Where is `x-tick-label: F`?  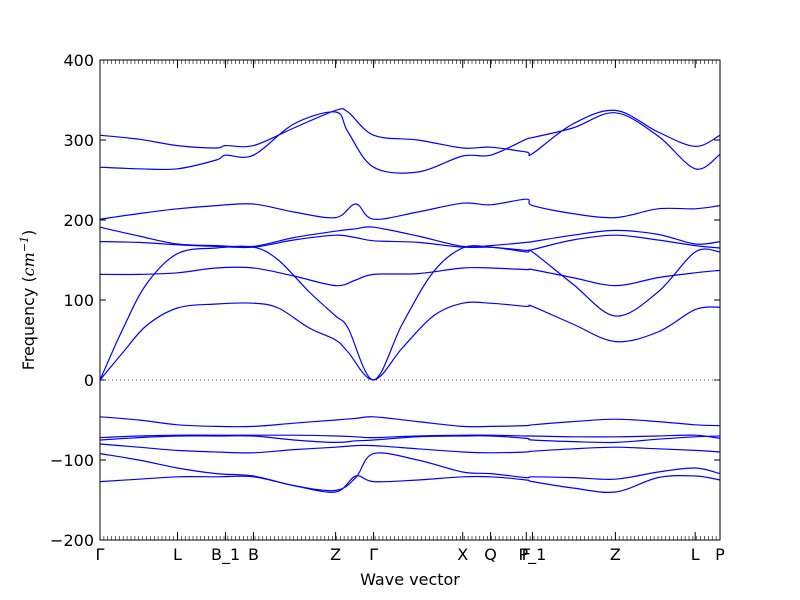
x-tick-label: F is located at coordinates (526, 554).